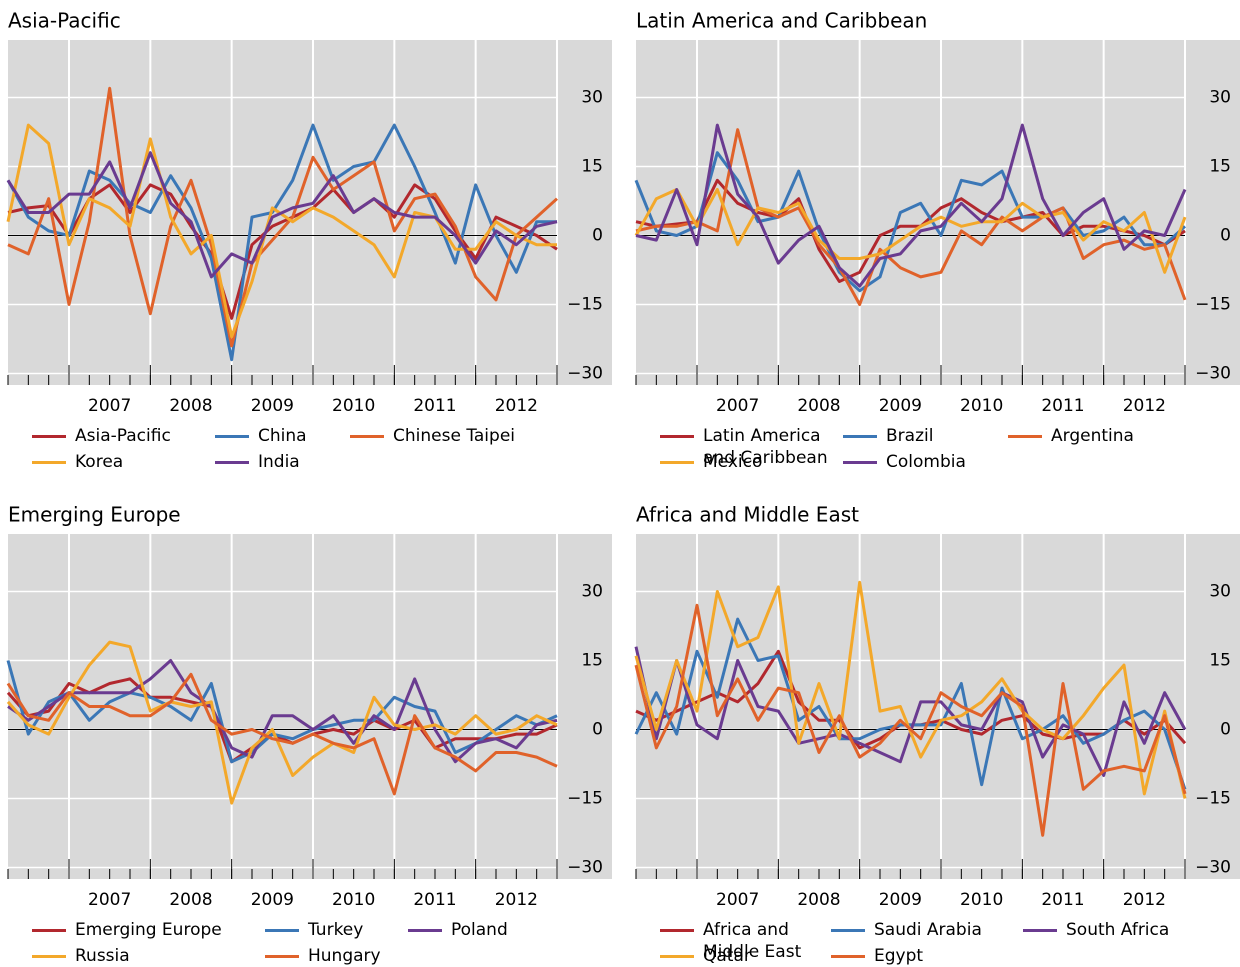  I want to click on legend-label: Egypt, so click(899, 956).